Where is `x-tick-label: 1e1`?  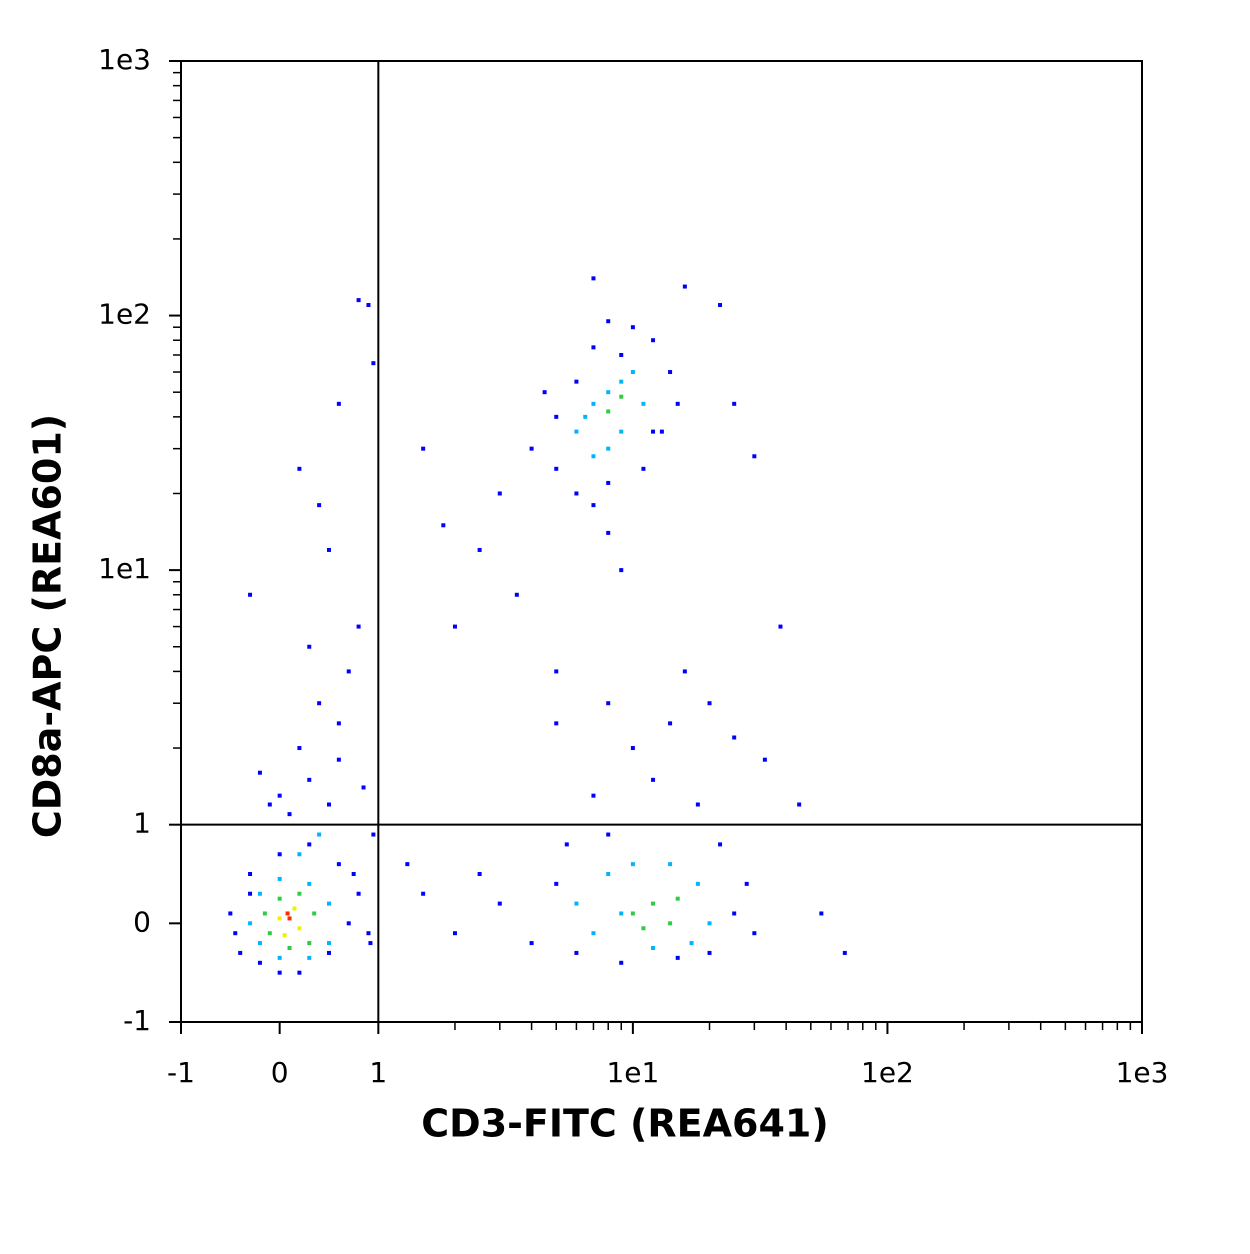
x-tick-label: 1e1 is located at coordinates (632, 1072).